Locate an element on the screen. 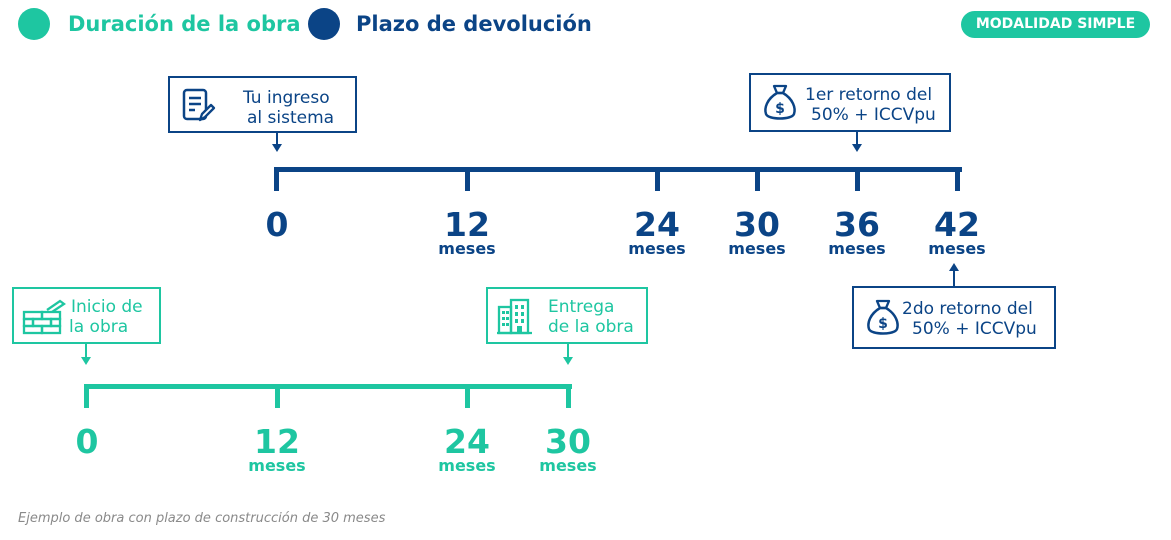  callout-segundo-retorno: $ 2do retorno del 50% + ICCVpu is located at coordinates (954, 317).